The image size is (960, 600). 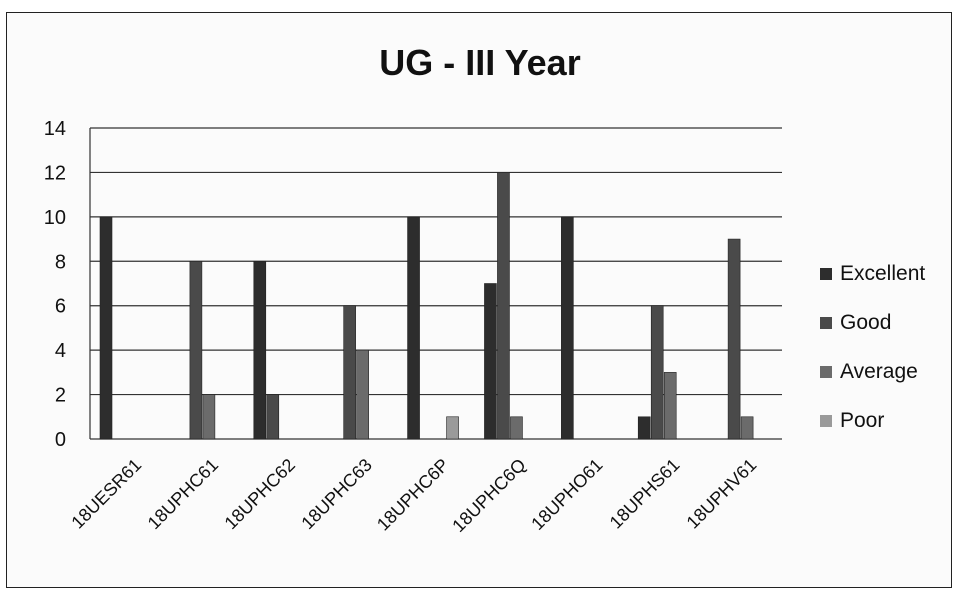 I want to click on x-tick-label: 18UPHC6Q, so click(x=488, y=495).